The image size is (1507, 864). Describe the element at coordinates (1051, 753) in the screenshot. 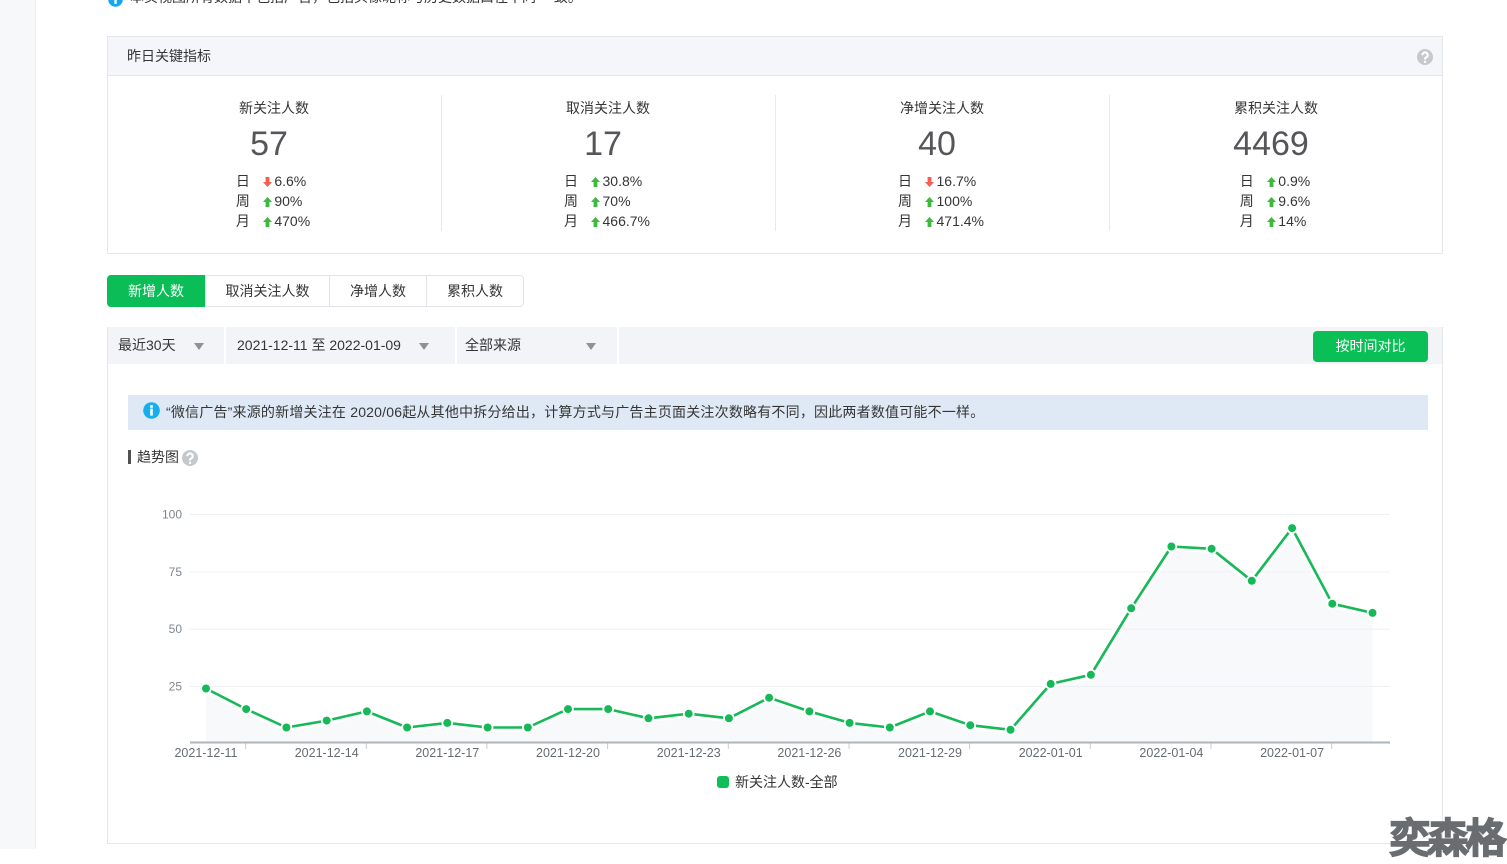

I see `svg-text: 2022-01-01` at that location.